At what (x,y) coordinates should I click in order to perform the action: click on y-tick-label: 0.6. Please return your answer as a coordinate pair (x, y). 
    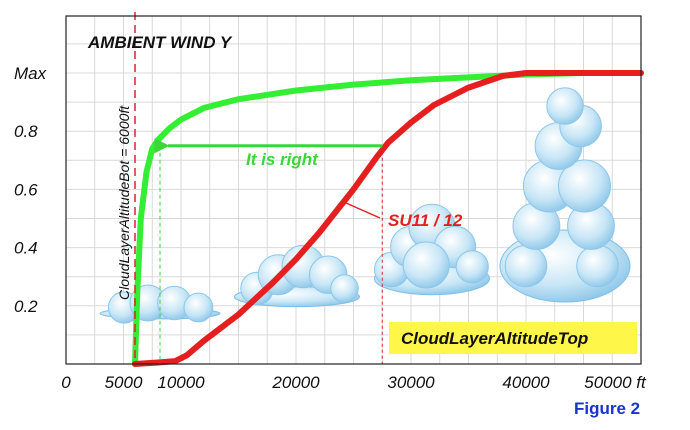
    Looking at the image, I should click on (26, 189).